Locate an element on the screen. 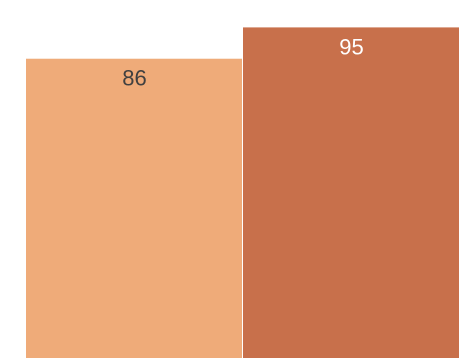 Image resolution: width=466 pixels, height=358 pixels. data-label-2: 95 is located at coordinates (351, 46).